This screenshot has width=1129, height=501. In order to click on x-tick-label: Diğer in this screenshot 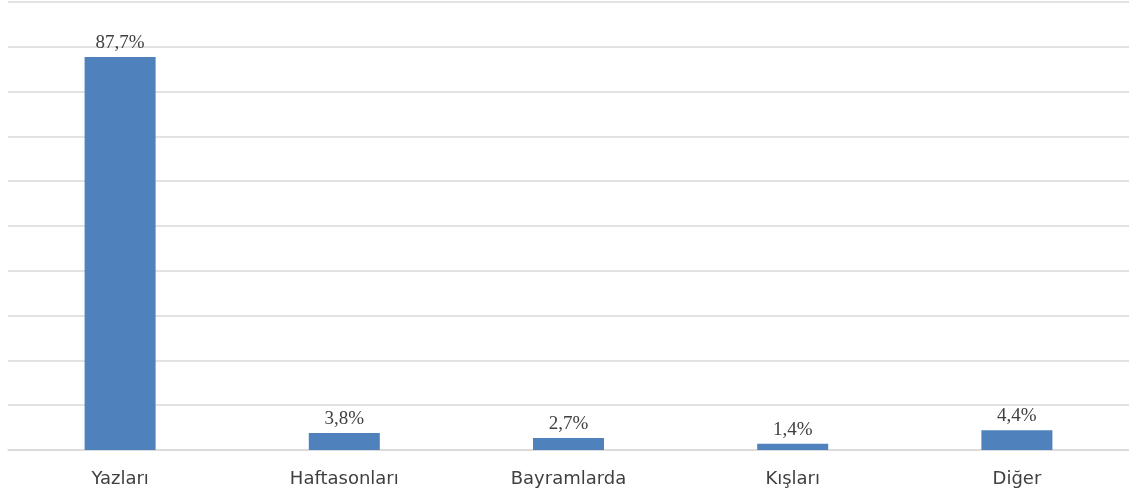, I will do `click(1017, 477)`.